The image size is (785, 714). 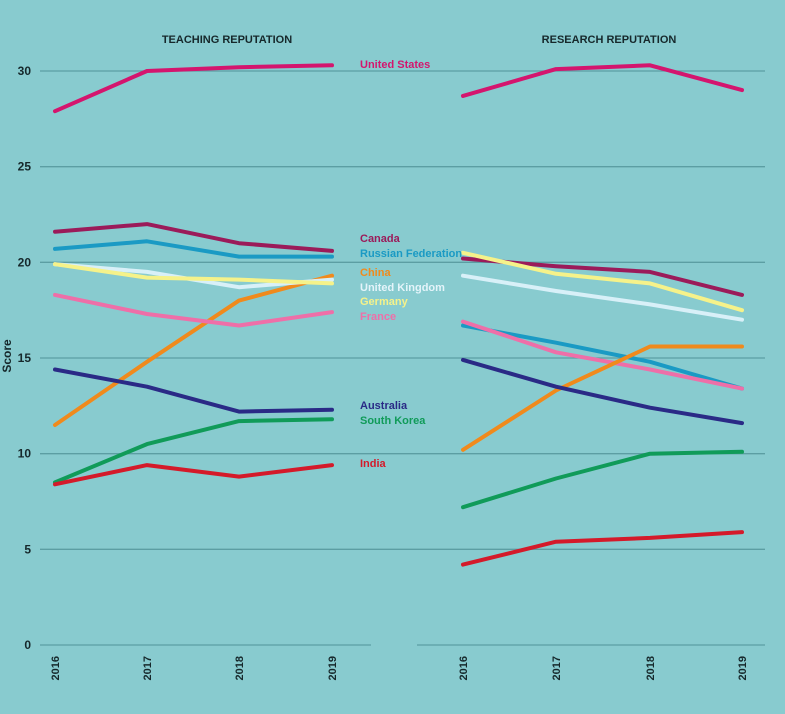 I want to click on label-germany: Germany, so click(x=384, y=302).